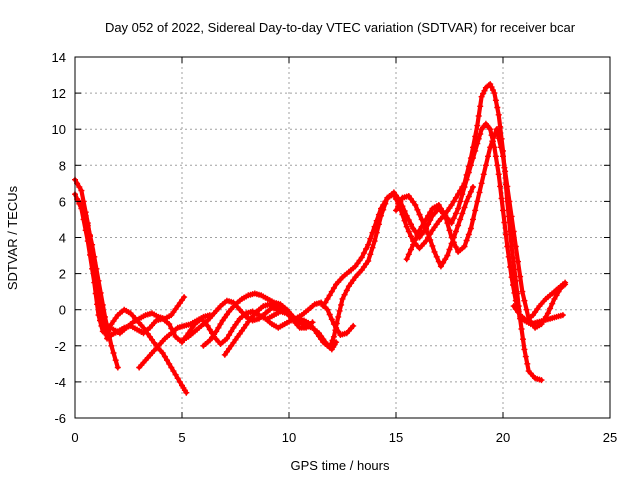 The width and height of the screenshot is (640, 480). What do you see at coordinates (98, 284) in the screenshot?
I see `series-sat-c` at bounding box center [98, 284].